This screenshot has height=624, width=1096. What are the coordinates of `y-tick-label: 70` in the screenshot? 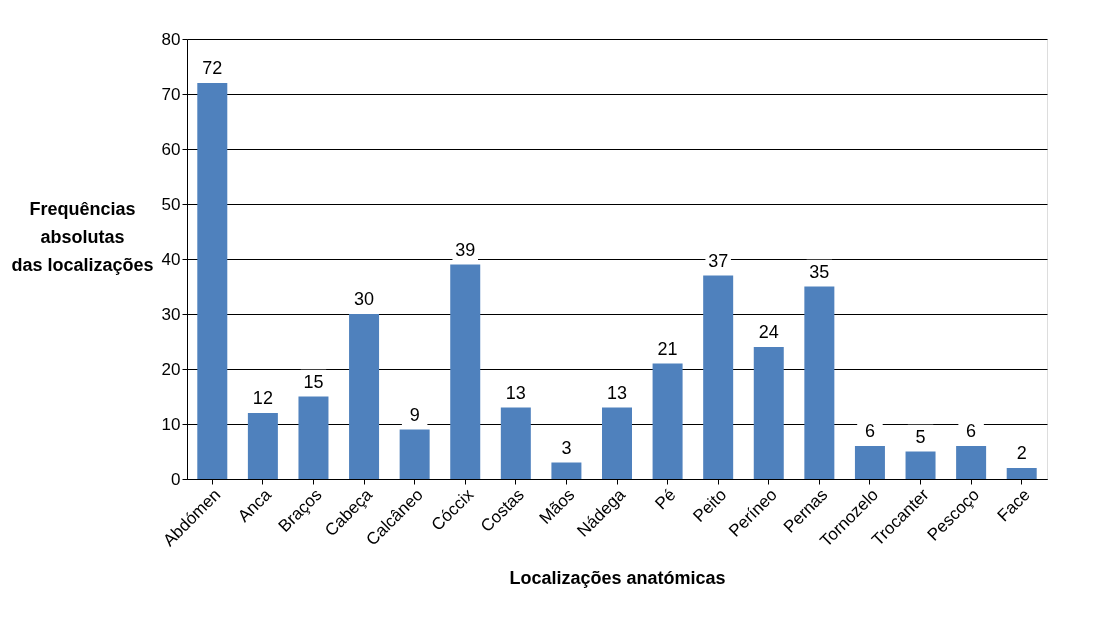 It's located at (171, 94).